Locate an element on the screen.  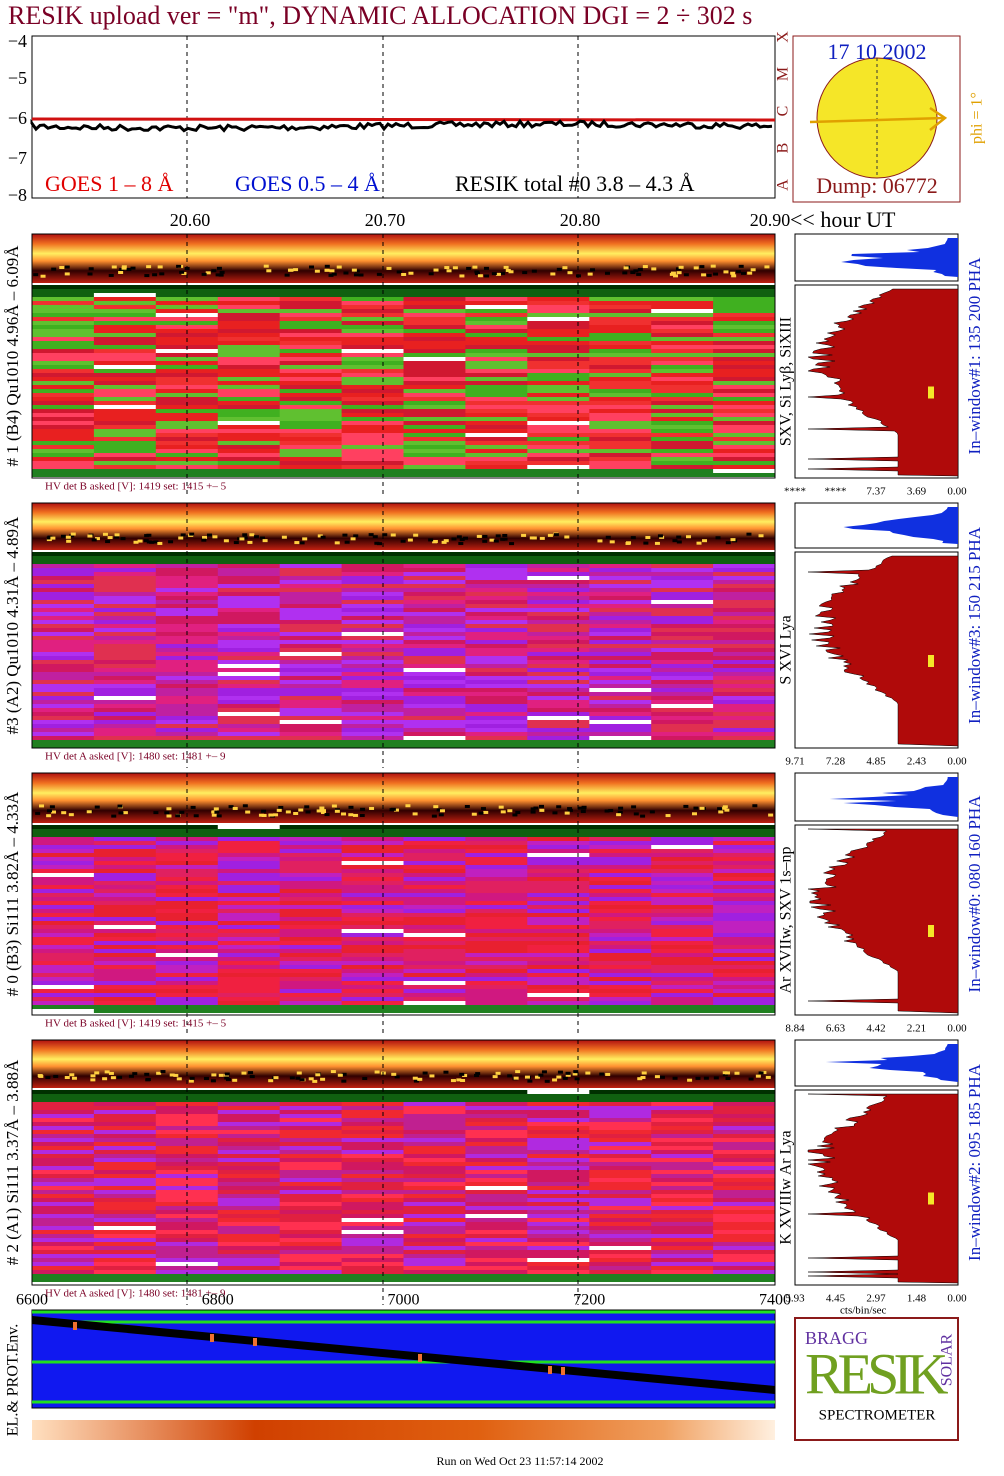
window-marker is located at coordinates (931, 661).